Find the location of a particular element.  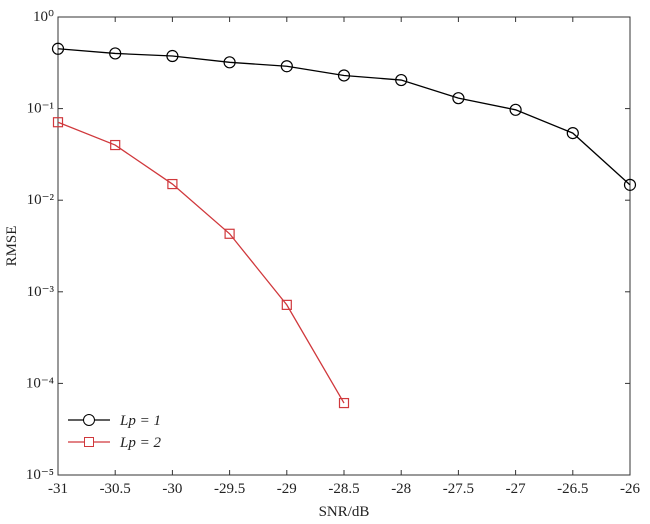

y-tick-label: 10⁰ is located at coordinates (43, 17).